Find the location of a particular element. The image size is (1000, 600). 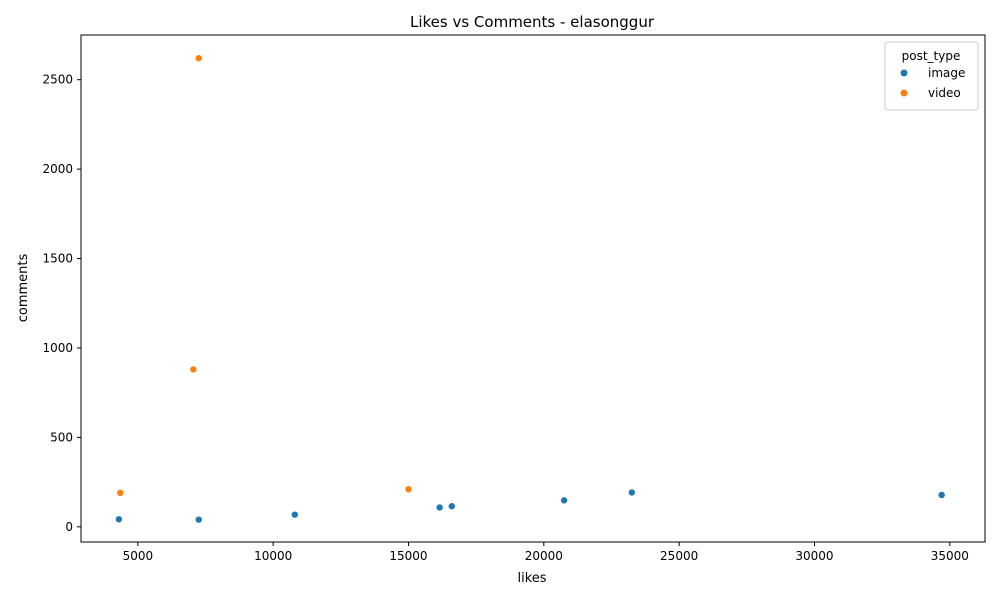

y-axis-label: comments is located at coordinates (23, 288).